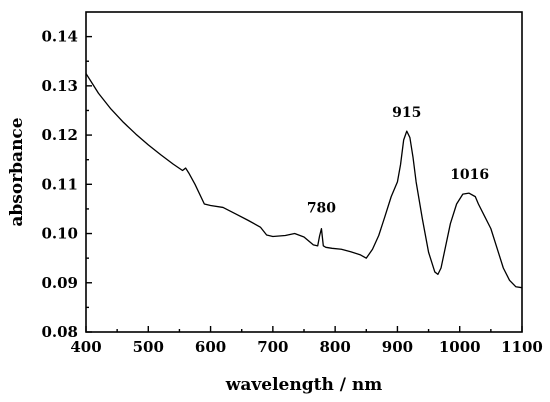 The height and width of the screenshot is (402, 550). I want to click on x-axis-title: wavelength / nm, so click(303, 385).